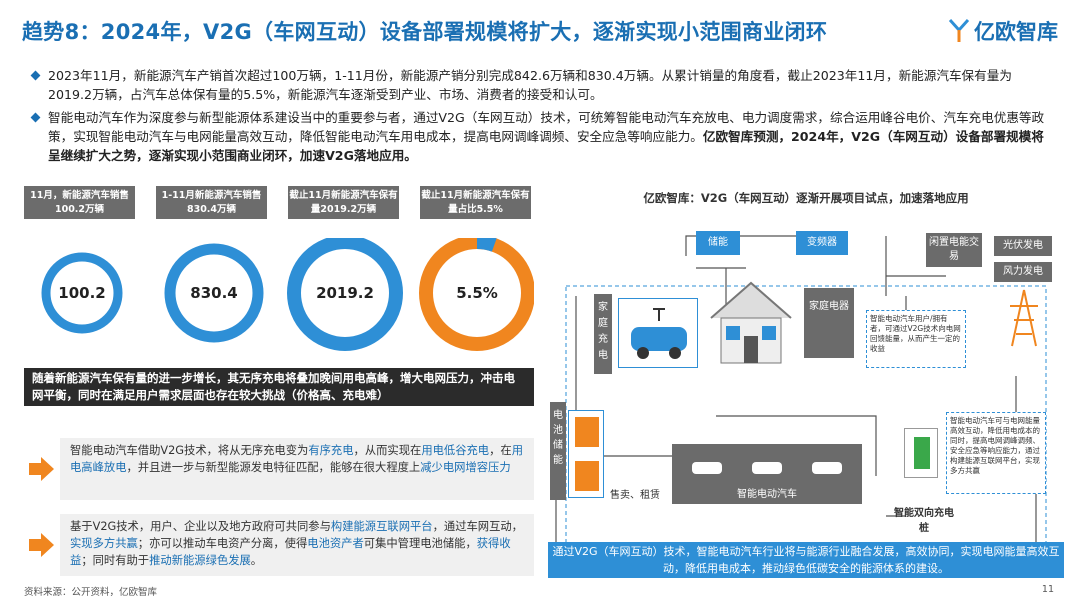  I want to click on charger-label: 智能双向充电桩, so click(924, 521).